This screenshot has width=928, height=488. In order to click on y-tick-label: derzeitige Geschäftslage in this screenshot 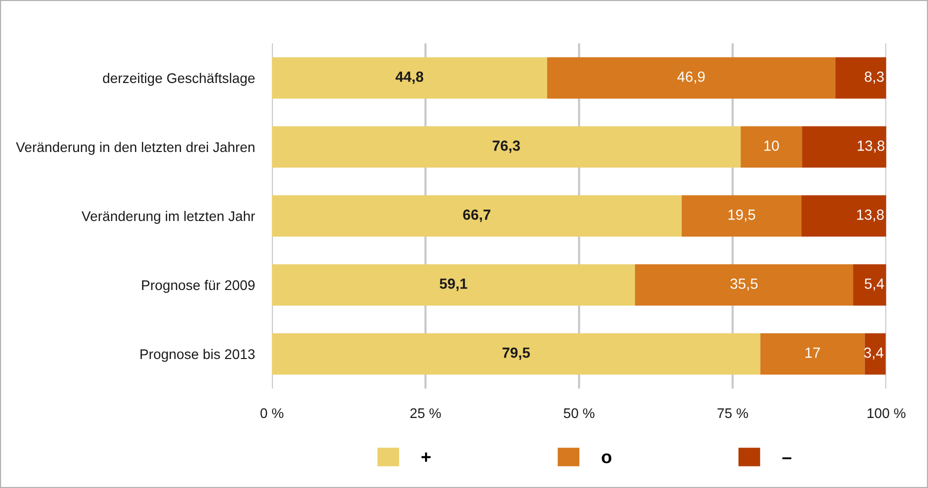, I will do `click(178, 79)`.